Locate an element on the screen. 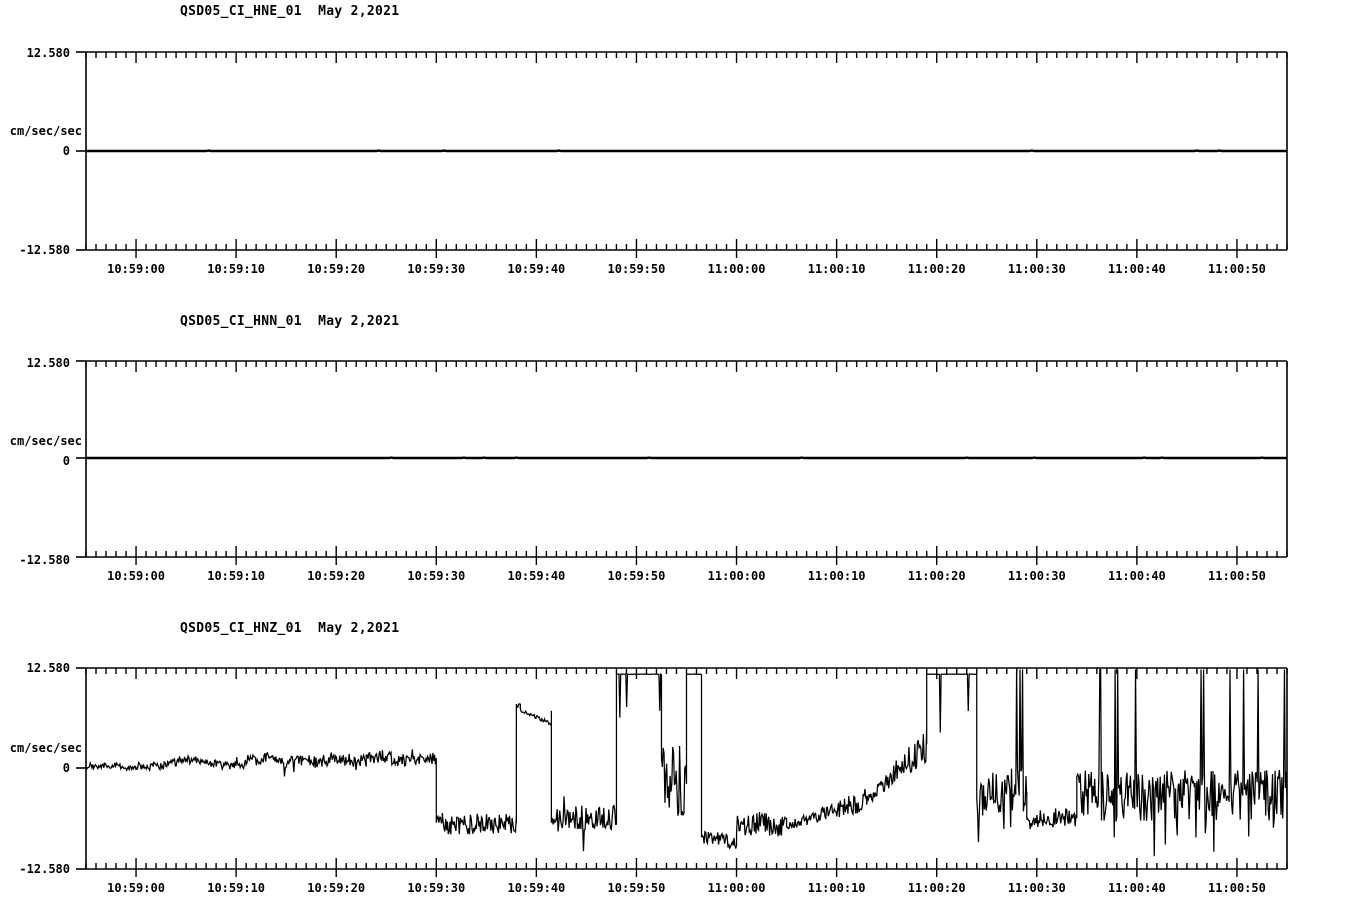 The height and width of the screenshot is (924, 1358). panel-title-hnn: QSD05_CI_HNN_01 May 2,2021 is located at coordinates (290, 321).